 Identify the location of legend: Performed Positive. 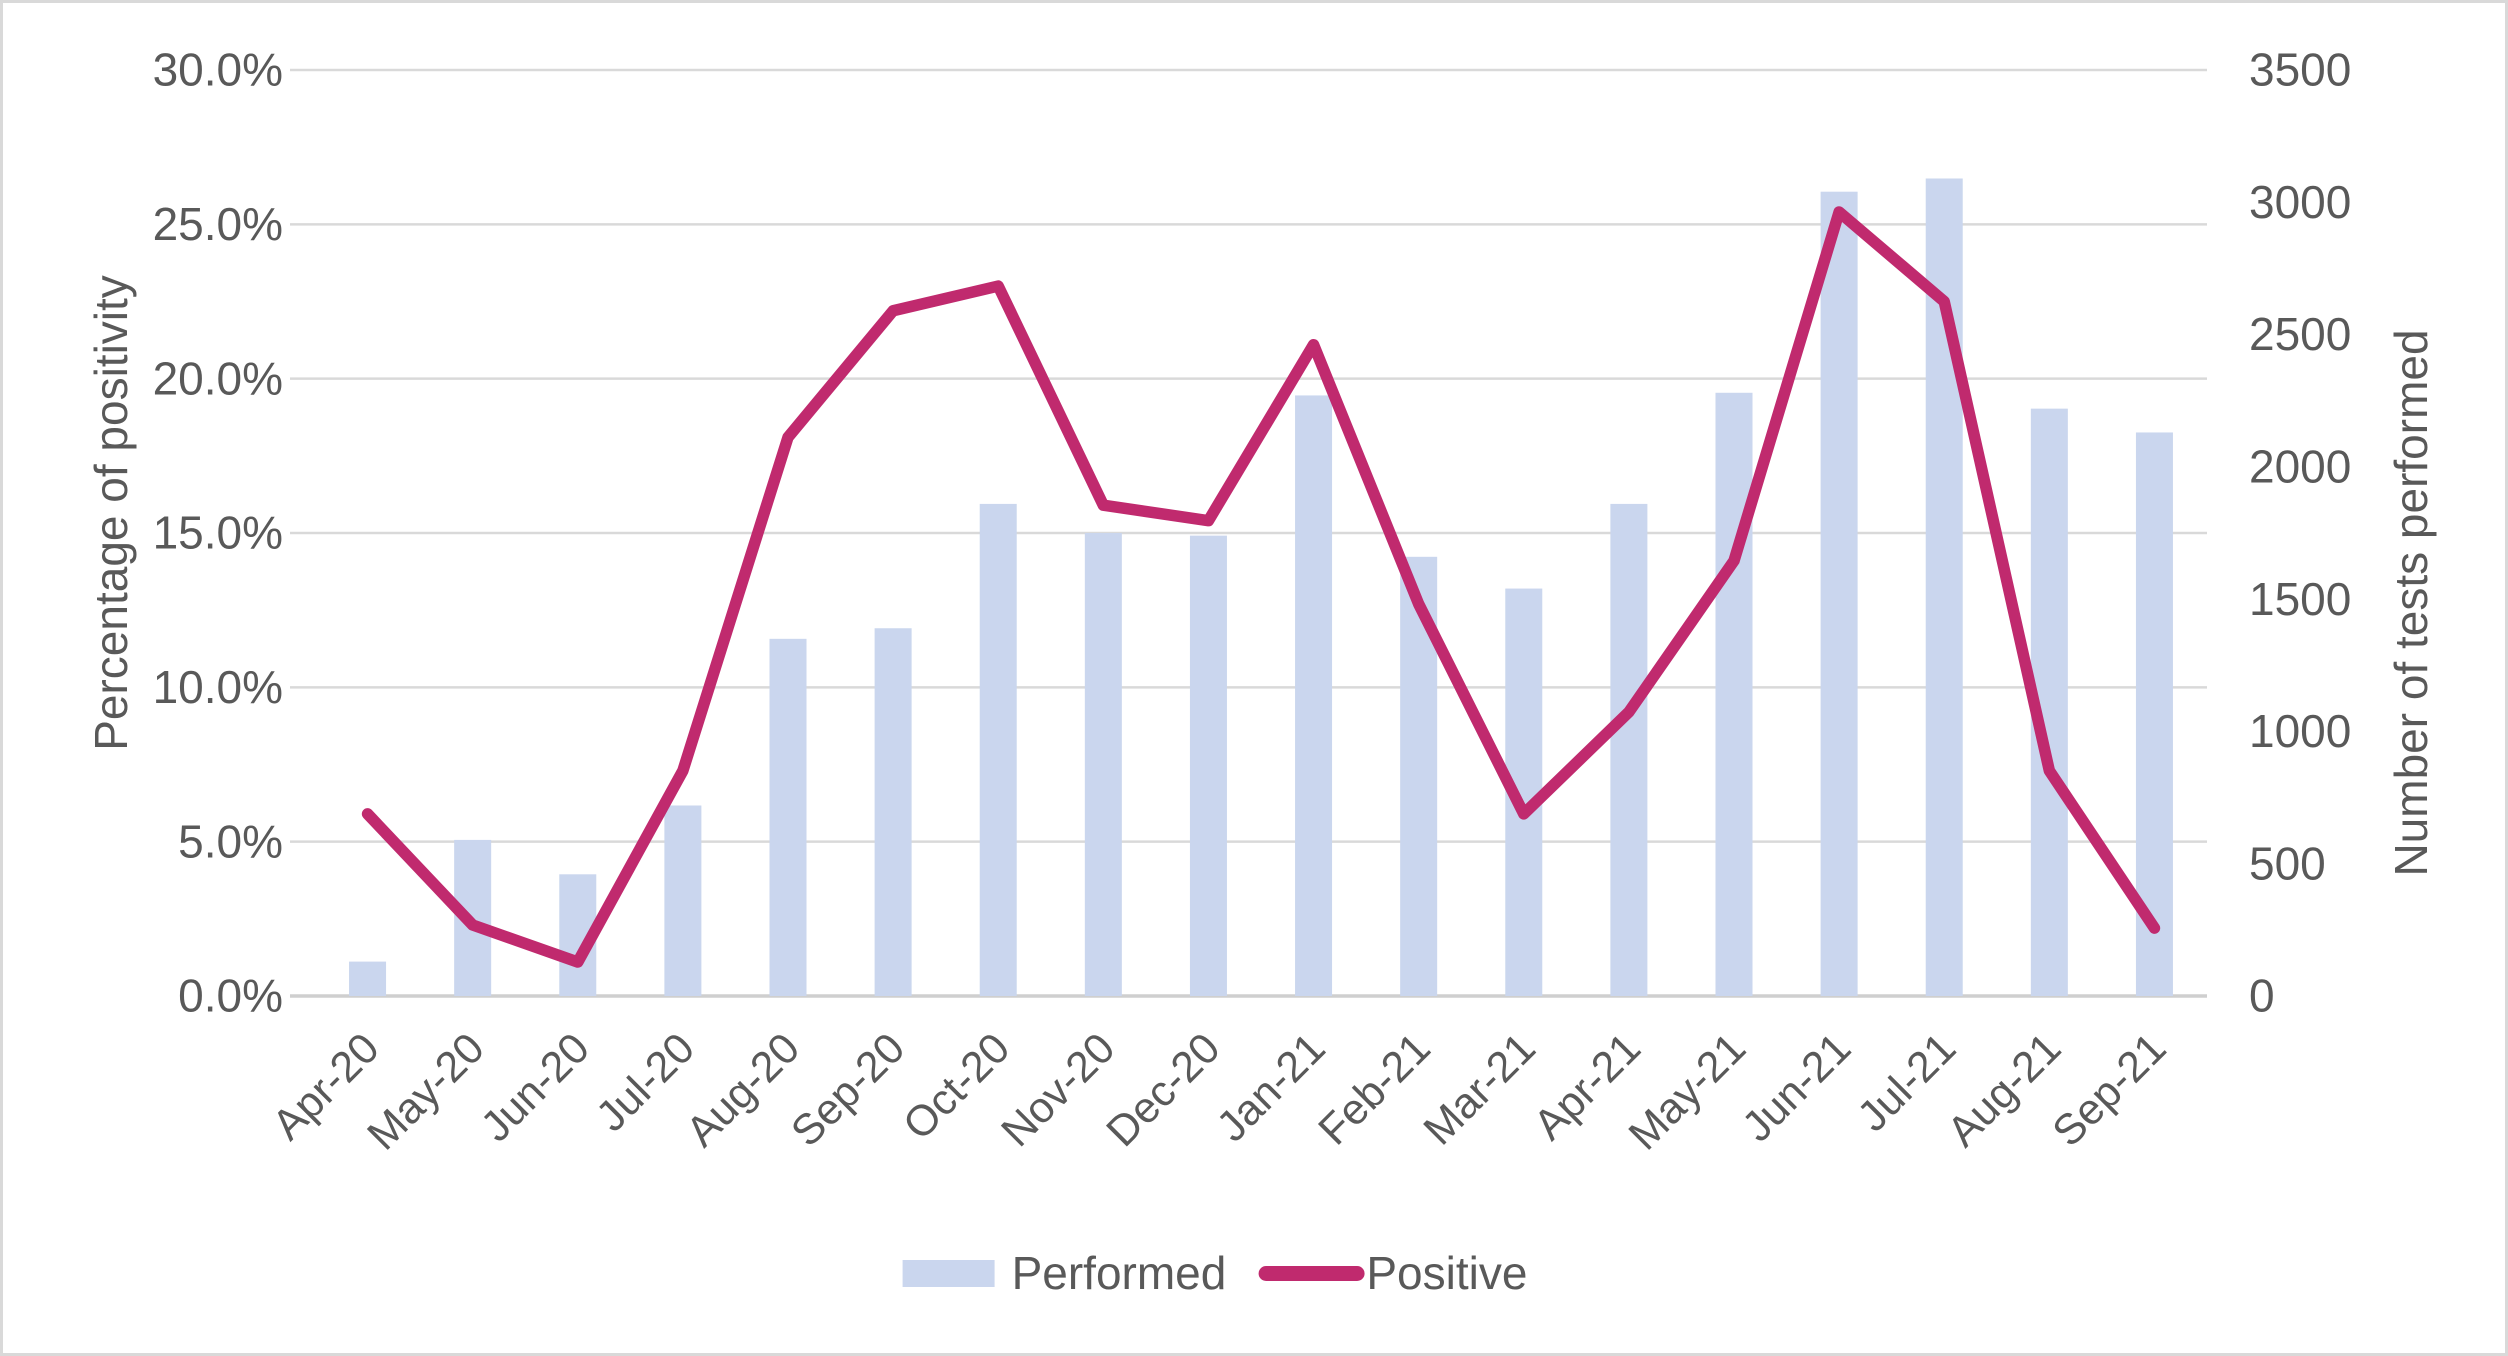
(1214, 1273).